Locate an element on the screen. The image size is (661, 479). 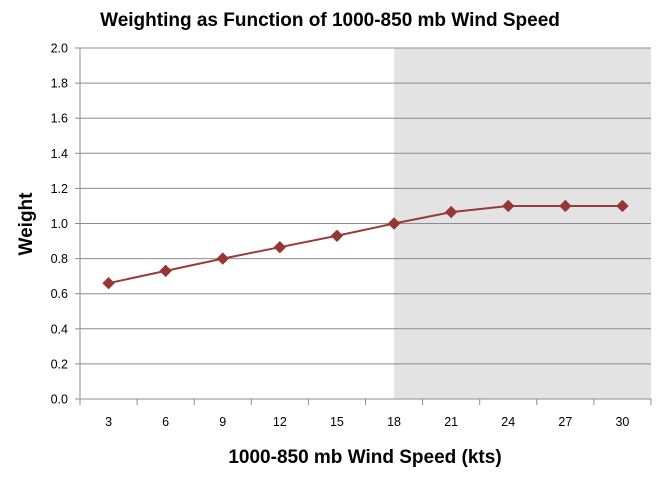
y-tick-label: 0.4 is located at coordinates (59, 329).